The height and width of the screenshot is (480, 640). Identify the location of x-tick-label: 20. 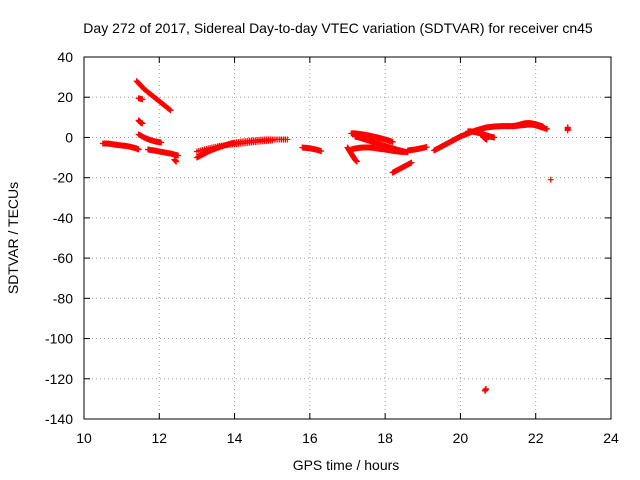
(461, 438).